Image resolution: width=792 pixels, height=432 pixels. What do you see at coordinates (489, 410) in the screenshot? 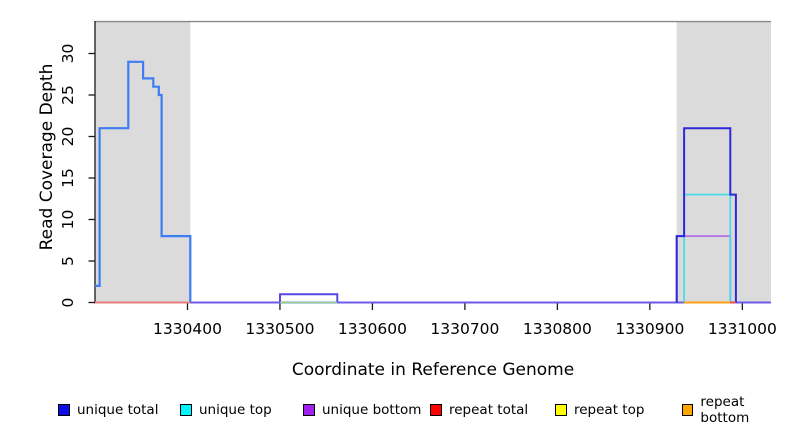
I see `legend-label-repeat-total: repeat total` at bounding box center [489, 410].